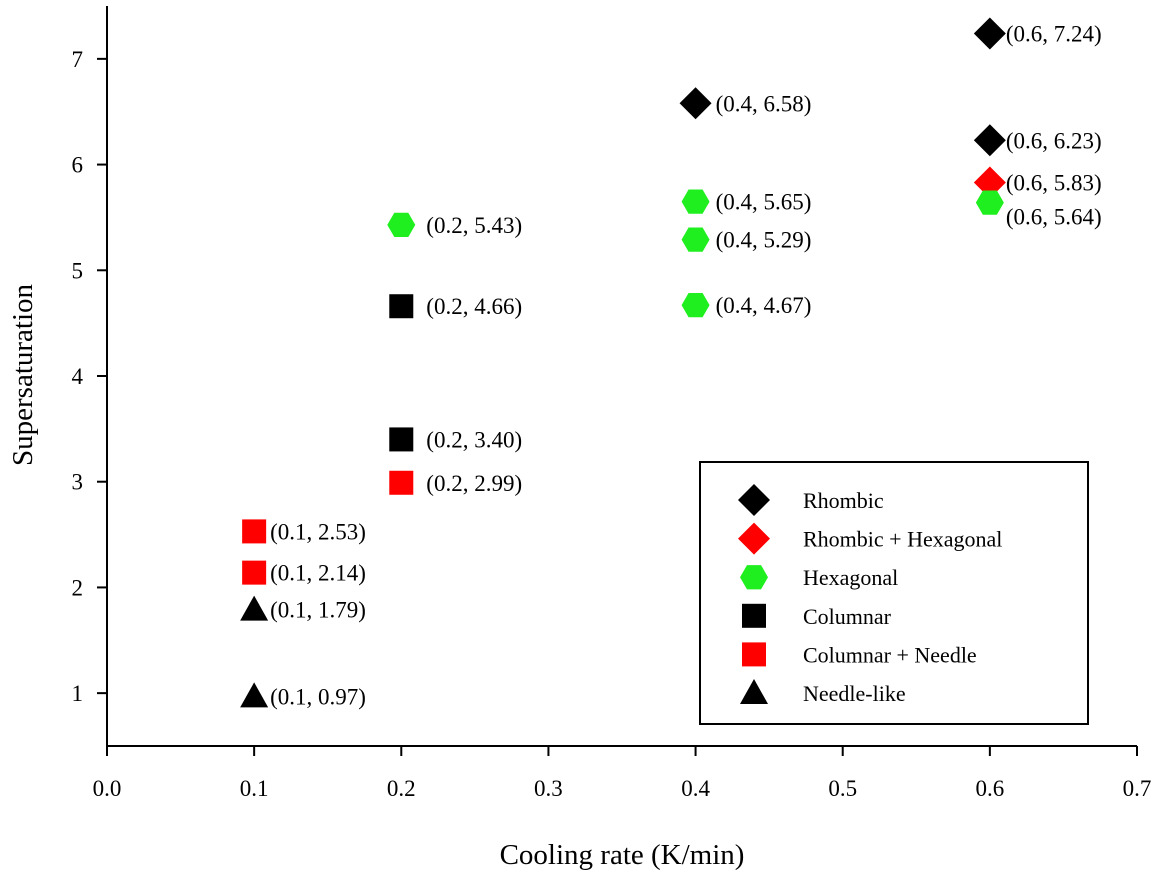  I want to click on x-tick-label: 0.6, so click(989, 788).